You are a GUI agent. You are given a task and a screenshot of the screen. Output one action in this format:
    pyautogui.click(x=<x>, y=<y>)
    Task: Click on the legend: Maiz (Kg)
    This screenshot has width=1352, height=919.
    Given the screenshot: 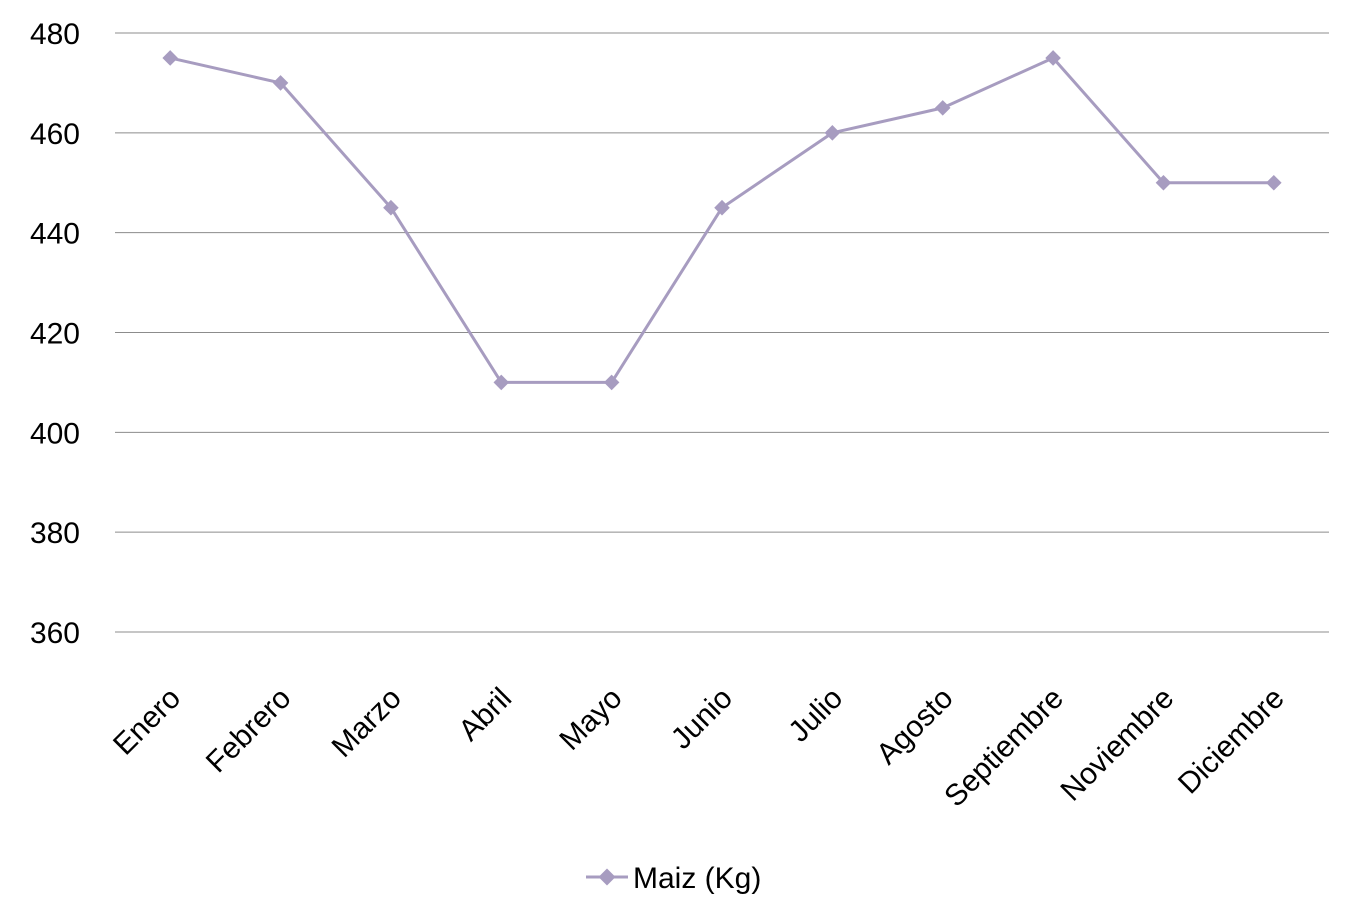 What is the action you would take?
    pyautogui.click(x=673, y=878)
    